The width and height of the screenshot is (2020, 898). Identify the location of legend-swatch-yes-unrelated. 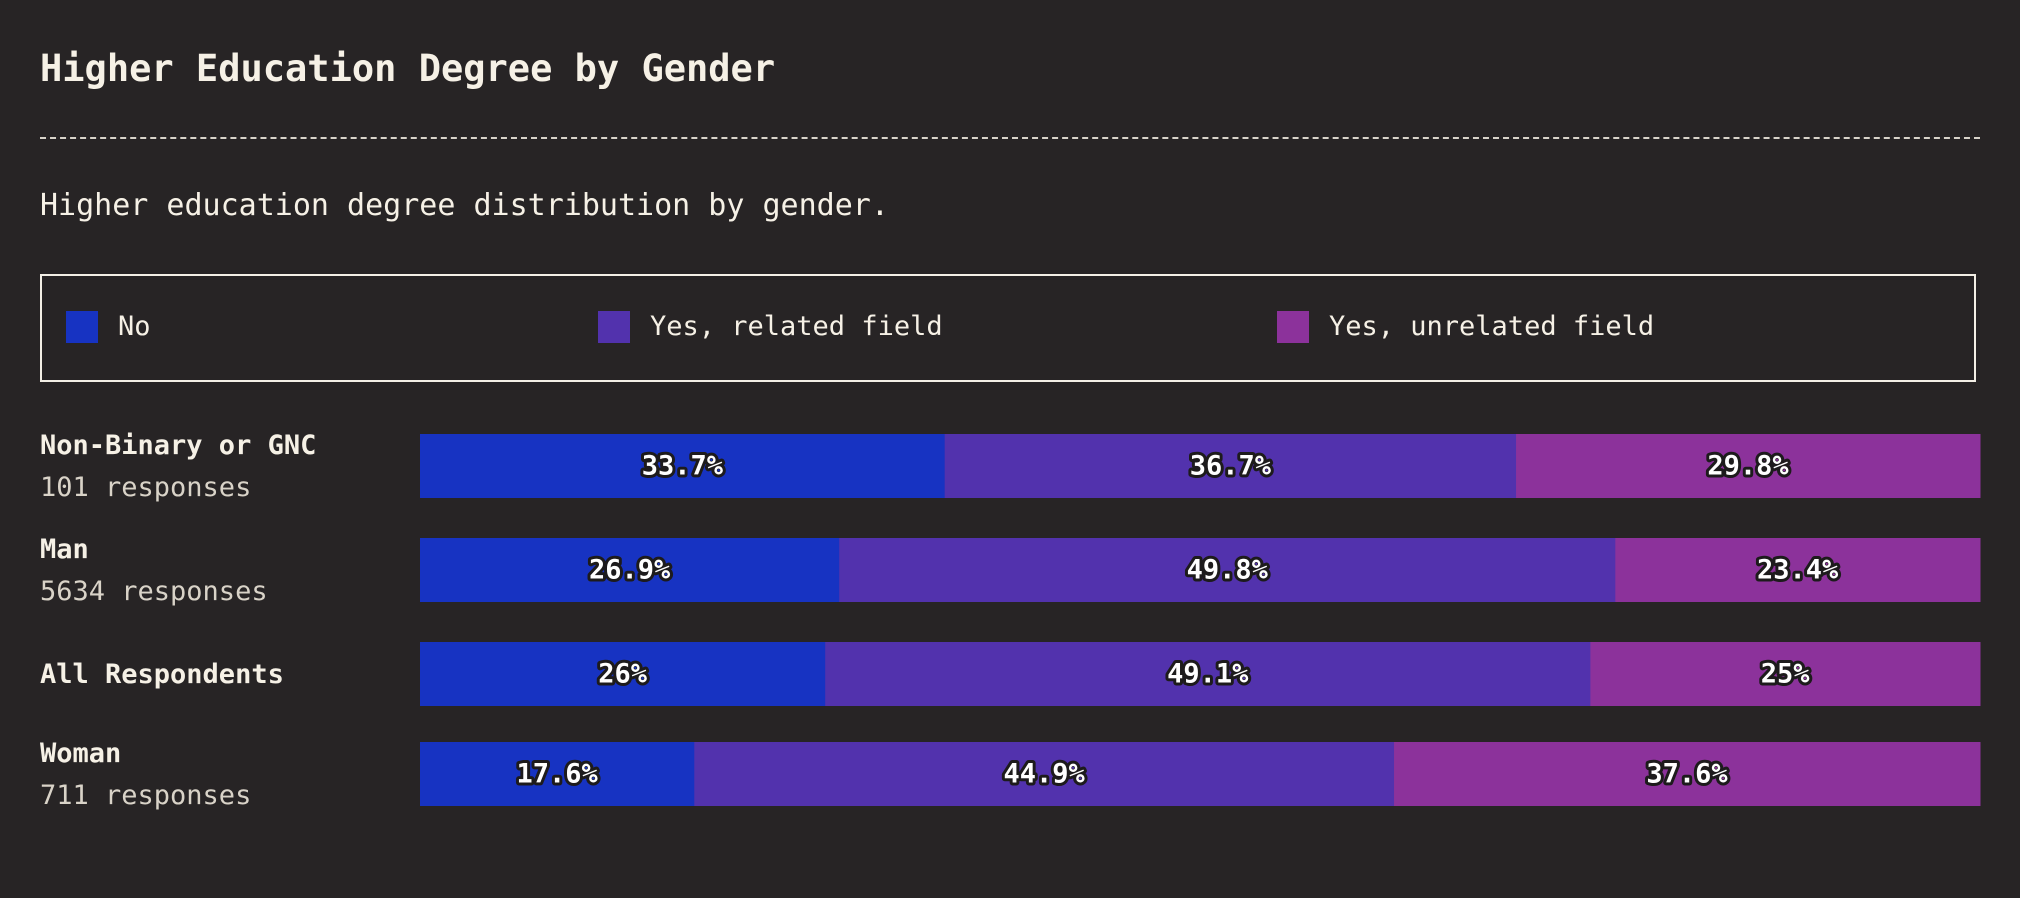
(1293, 327).